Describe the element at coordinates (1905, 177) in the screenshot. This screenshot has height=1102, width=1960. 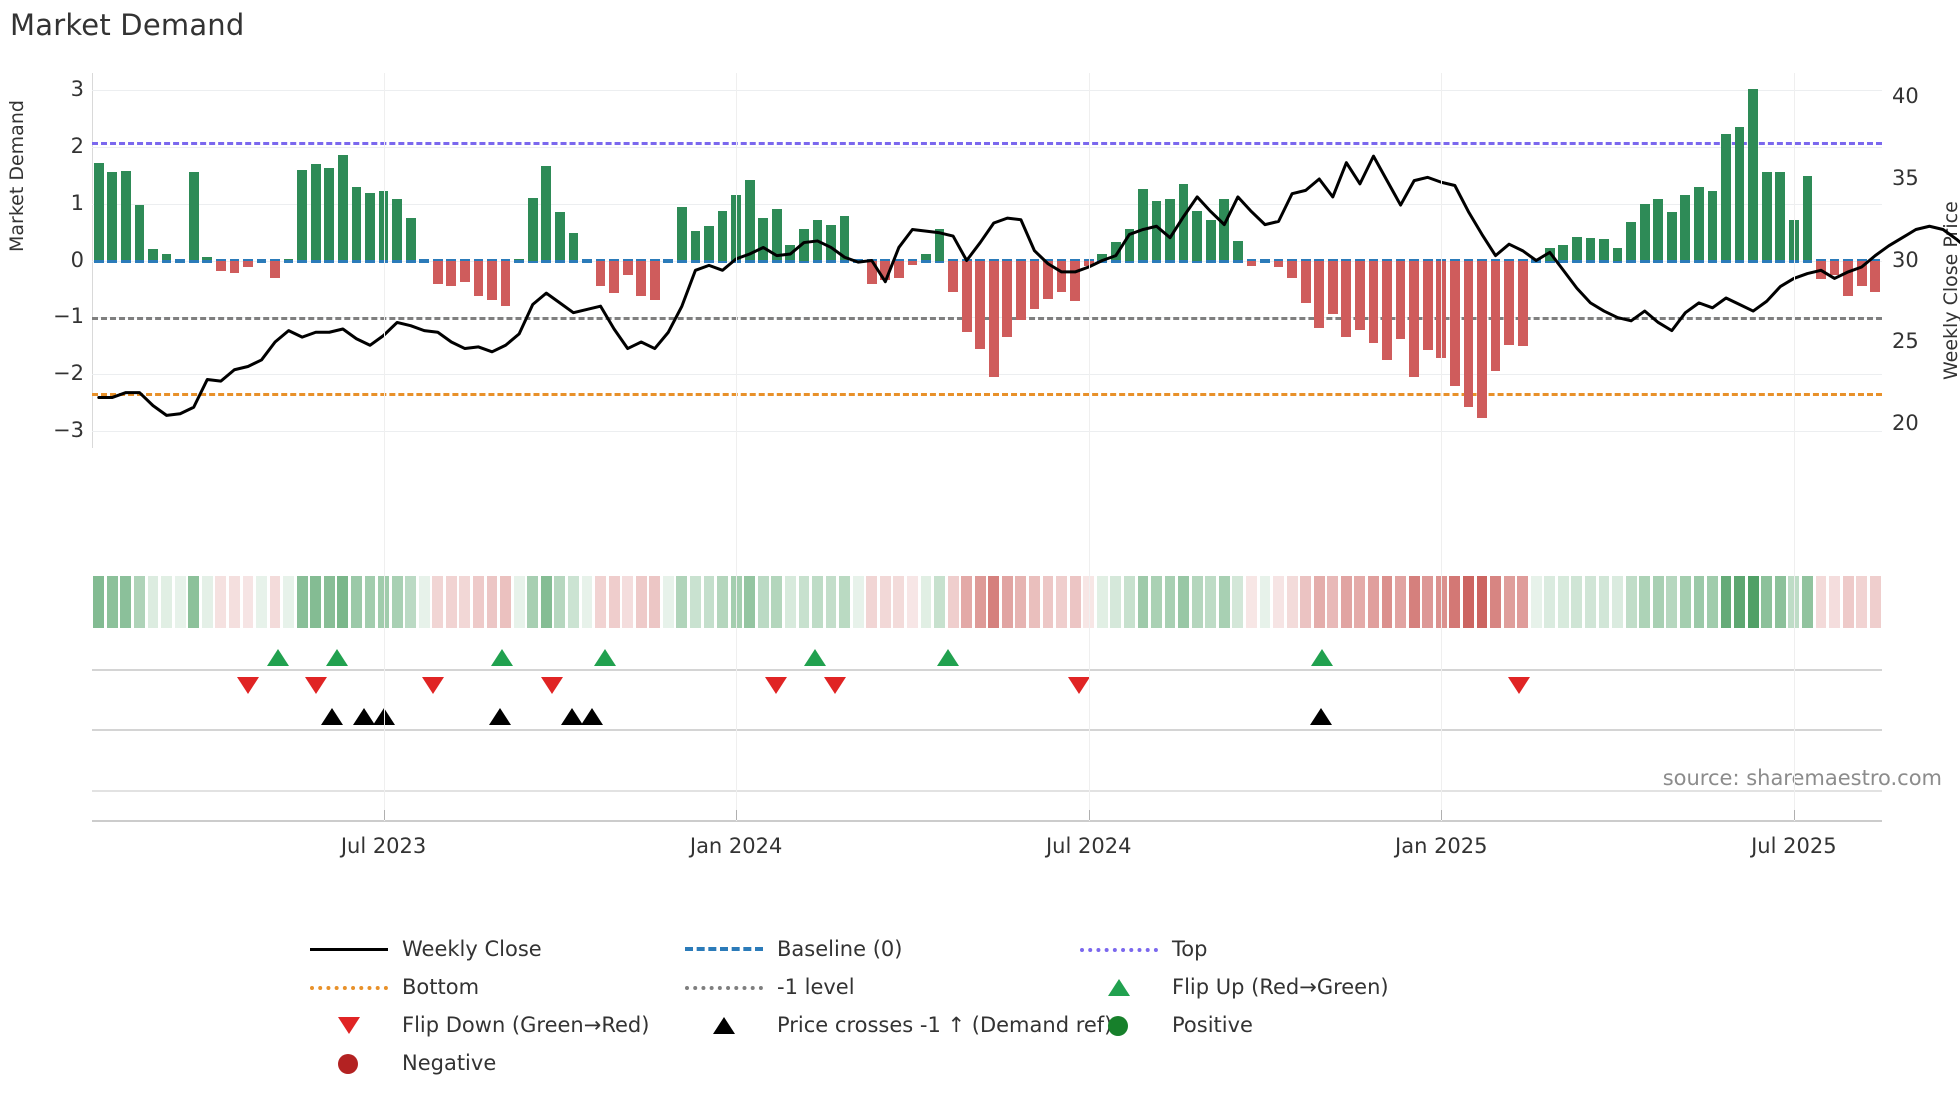
I see `y-axis-right-tick: 35` at that location.